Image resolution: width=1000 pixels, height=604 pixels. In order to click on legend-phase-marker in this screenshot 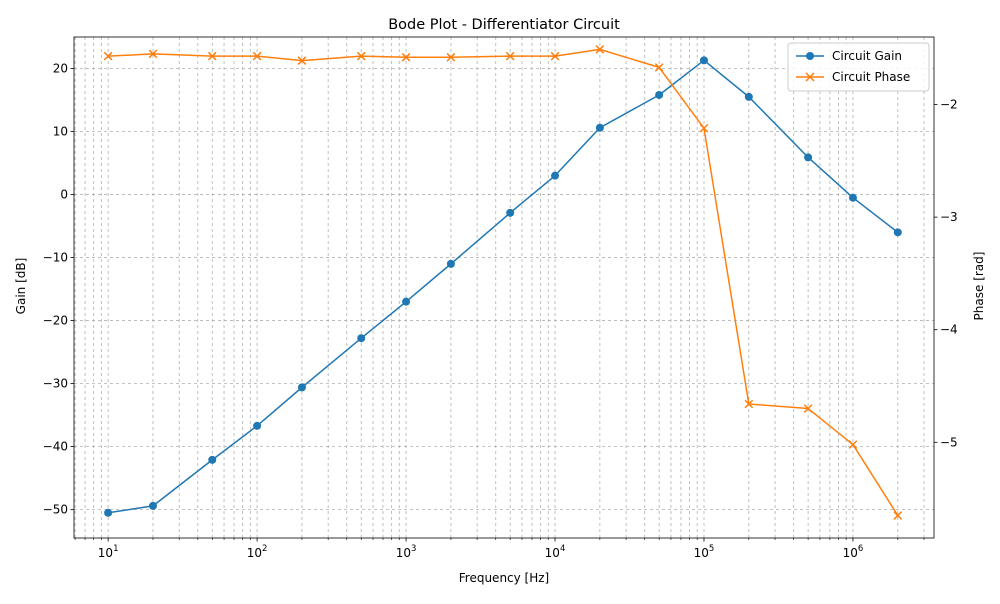, I will do `click(810, 77)`.